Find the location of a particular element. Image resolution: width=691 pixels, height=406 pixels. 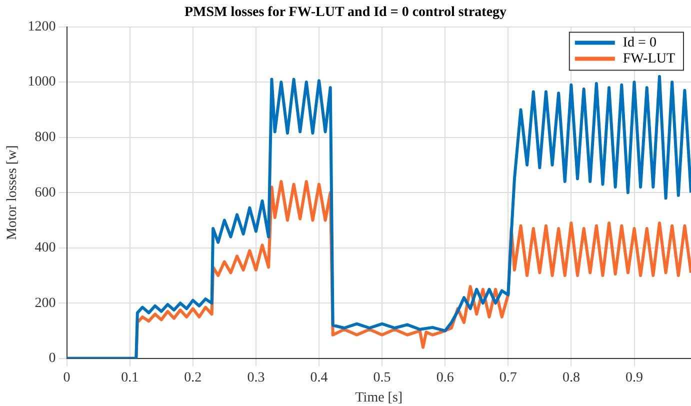

y-tick-label: 1000 is located at coordinates (42, 82).